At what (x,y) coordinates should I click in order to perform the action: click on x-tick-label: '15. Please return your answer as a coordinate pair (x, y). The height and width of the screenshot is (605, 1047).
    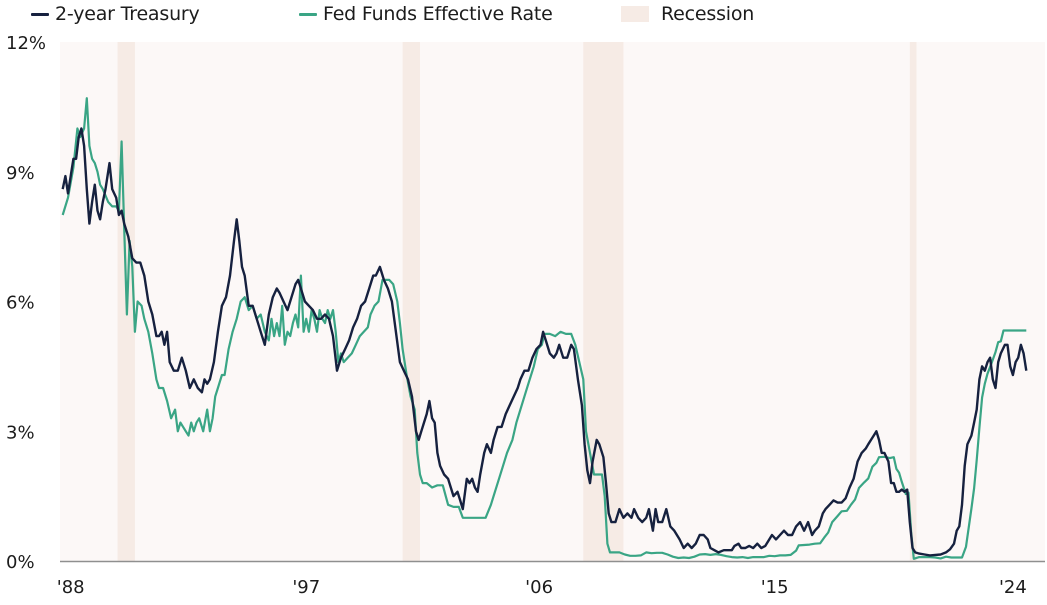
    Looking at the image, I should click on (775, 587).